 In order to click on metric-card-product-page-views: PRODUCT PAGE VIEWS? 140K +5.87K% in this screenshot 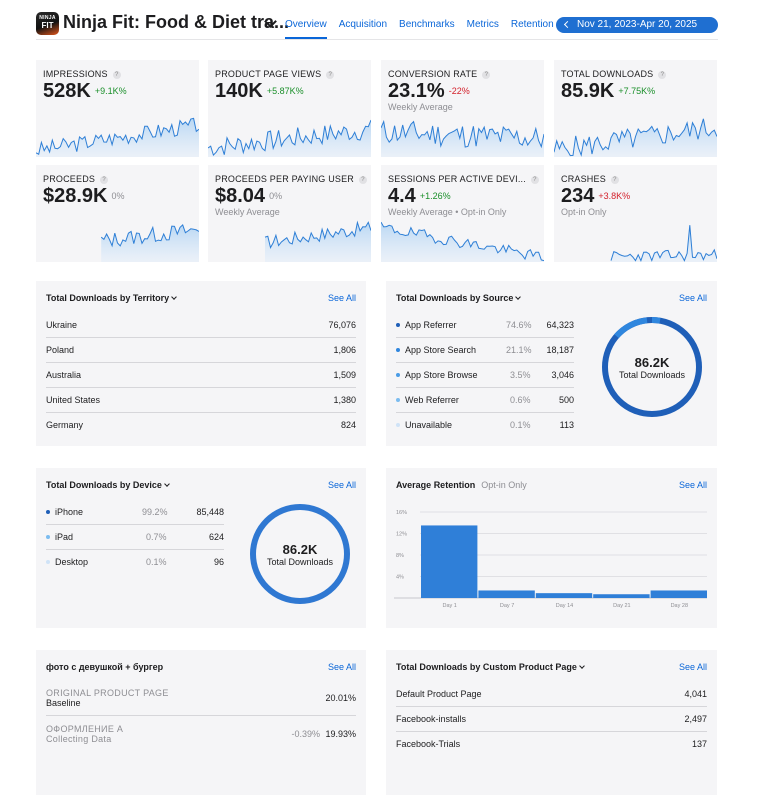, I will do `click(289, 108)`.